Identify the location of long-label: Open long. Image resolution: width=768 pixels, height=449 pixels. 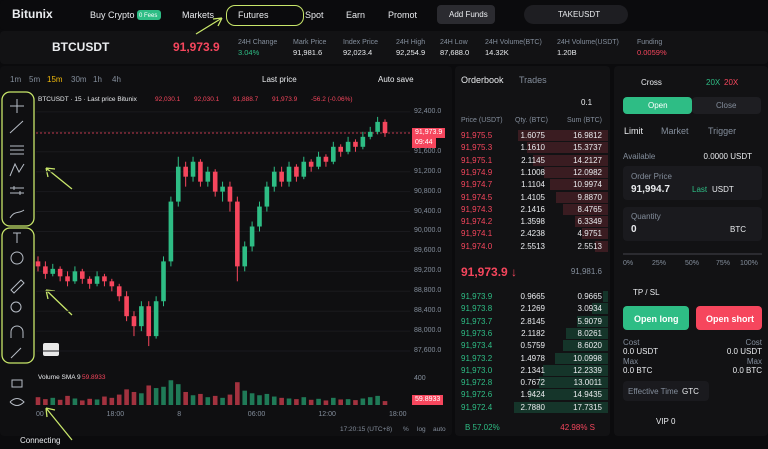
(656, 319).